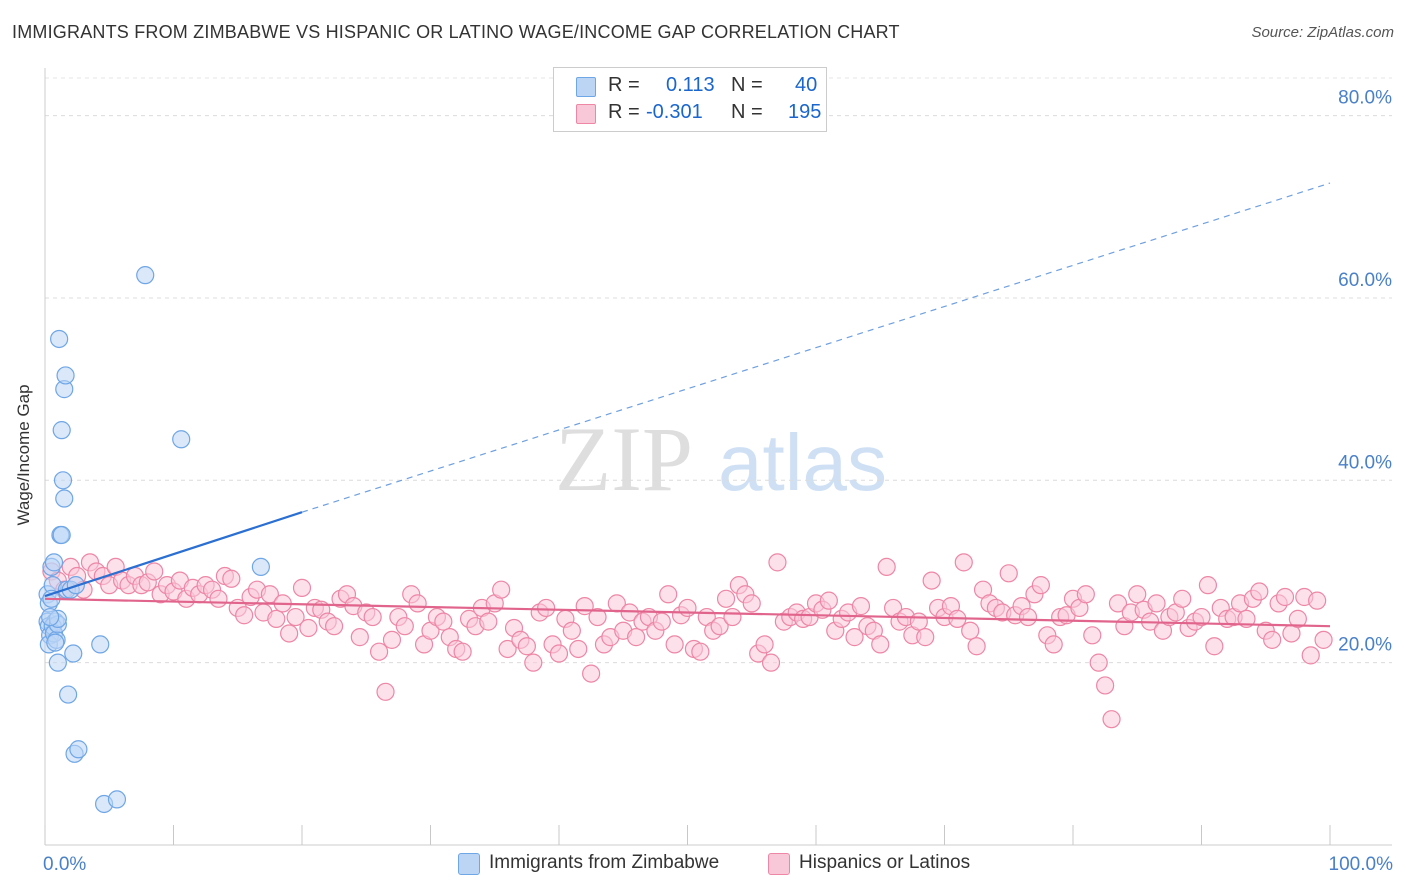 The image size is (1406, 892). What do you see at coordinates (604, 862) in the screenshot?
I see `bottom-legend-label-zimbabwe: Immigrants from Zimbabwe` at bounding box center [604, 862].